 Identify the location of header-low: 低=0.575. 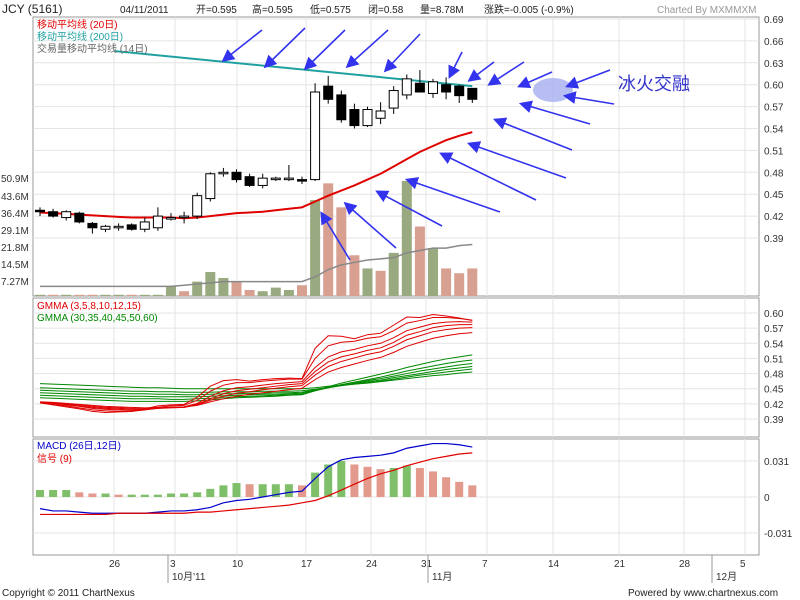
(330, 9).